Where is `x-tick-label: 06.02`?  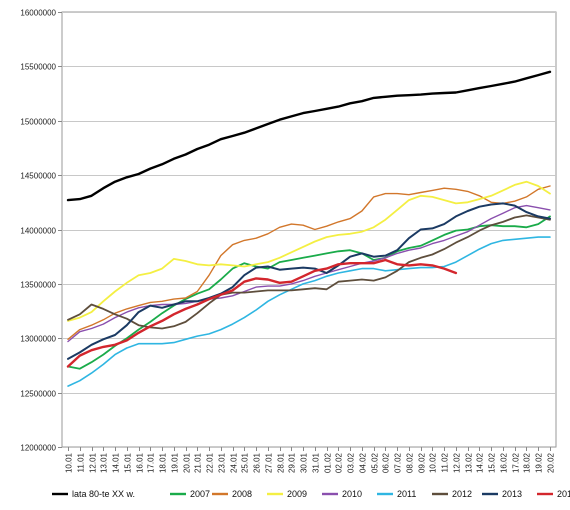
x-tick-label: 06.02 is located at coordinates (386, 462).